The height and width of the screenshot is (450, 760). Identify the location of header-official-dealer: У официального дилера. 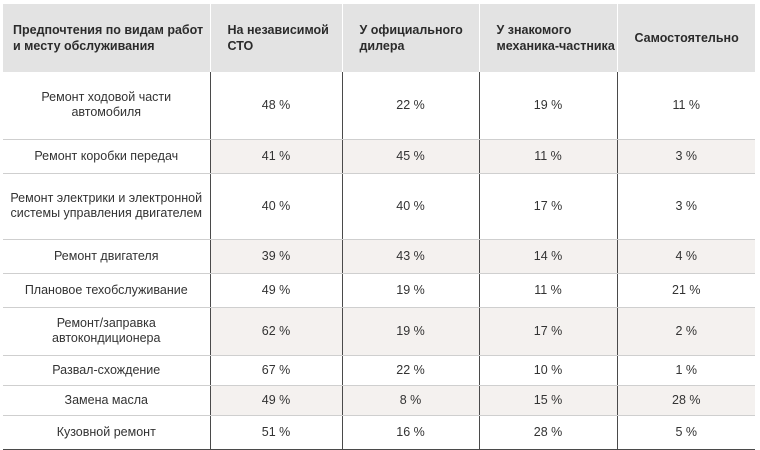
(411, 38).